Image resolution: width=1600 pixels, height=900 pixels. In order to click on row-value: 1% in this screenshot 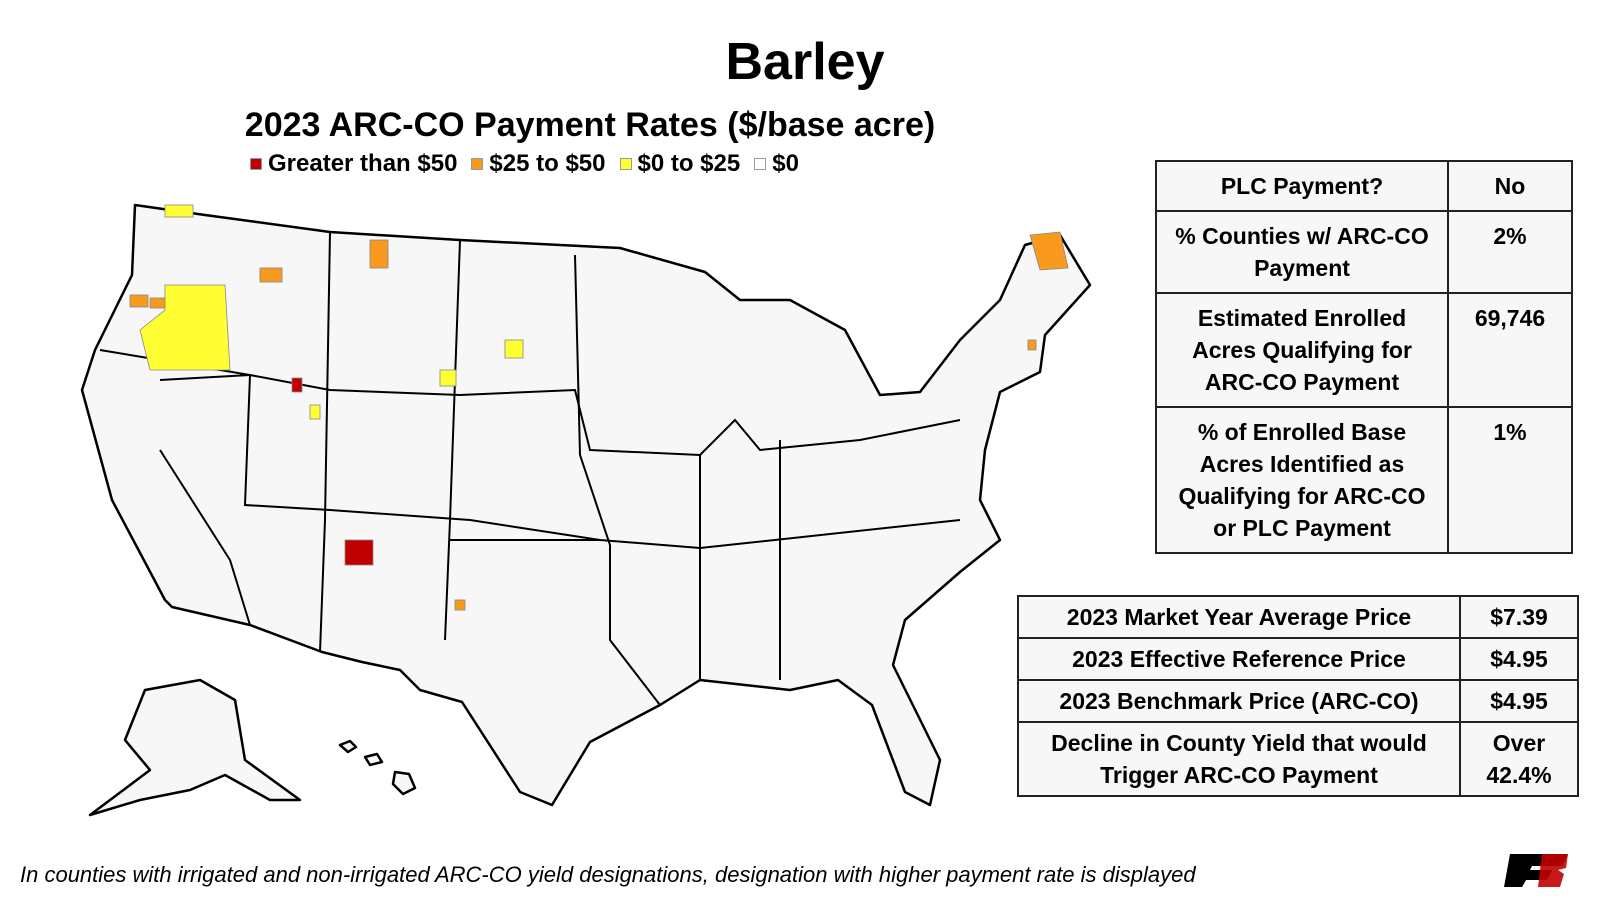, I will do `click(1510, 480)`.